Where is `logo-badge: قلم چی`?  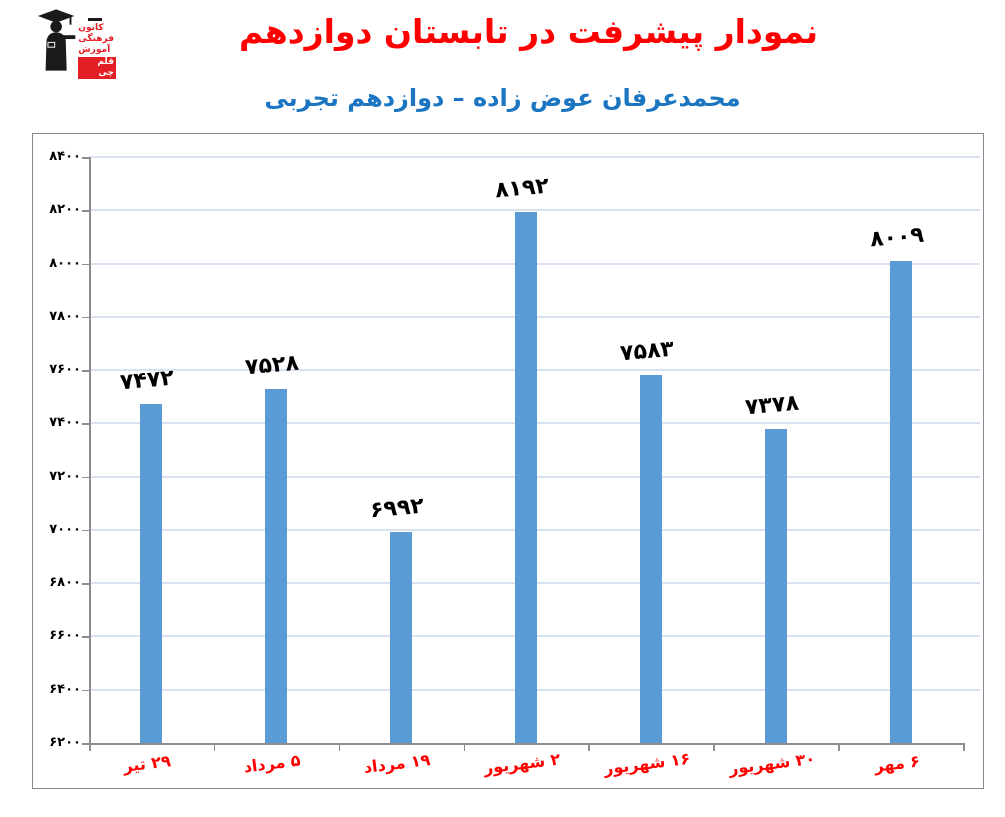
logo-badge: قلم چی is located at coordinates (97, 68).